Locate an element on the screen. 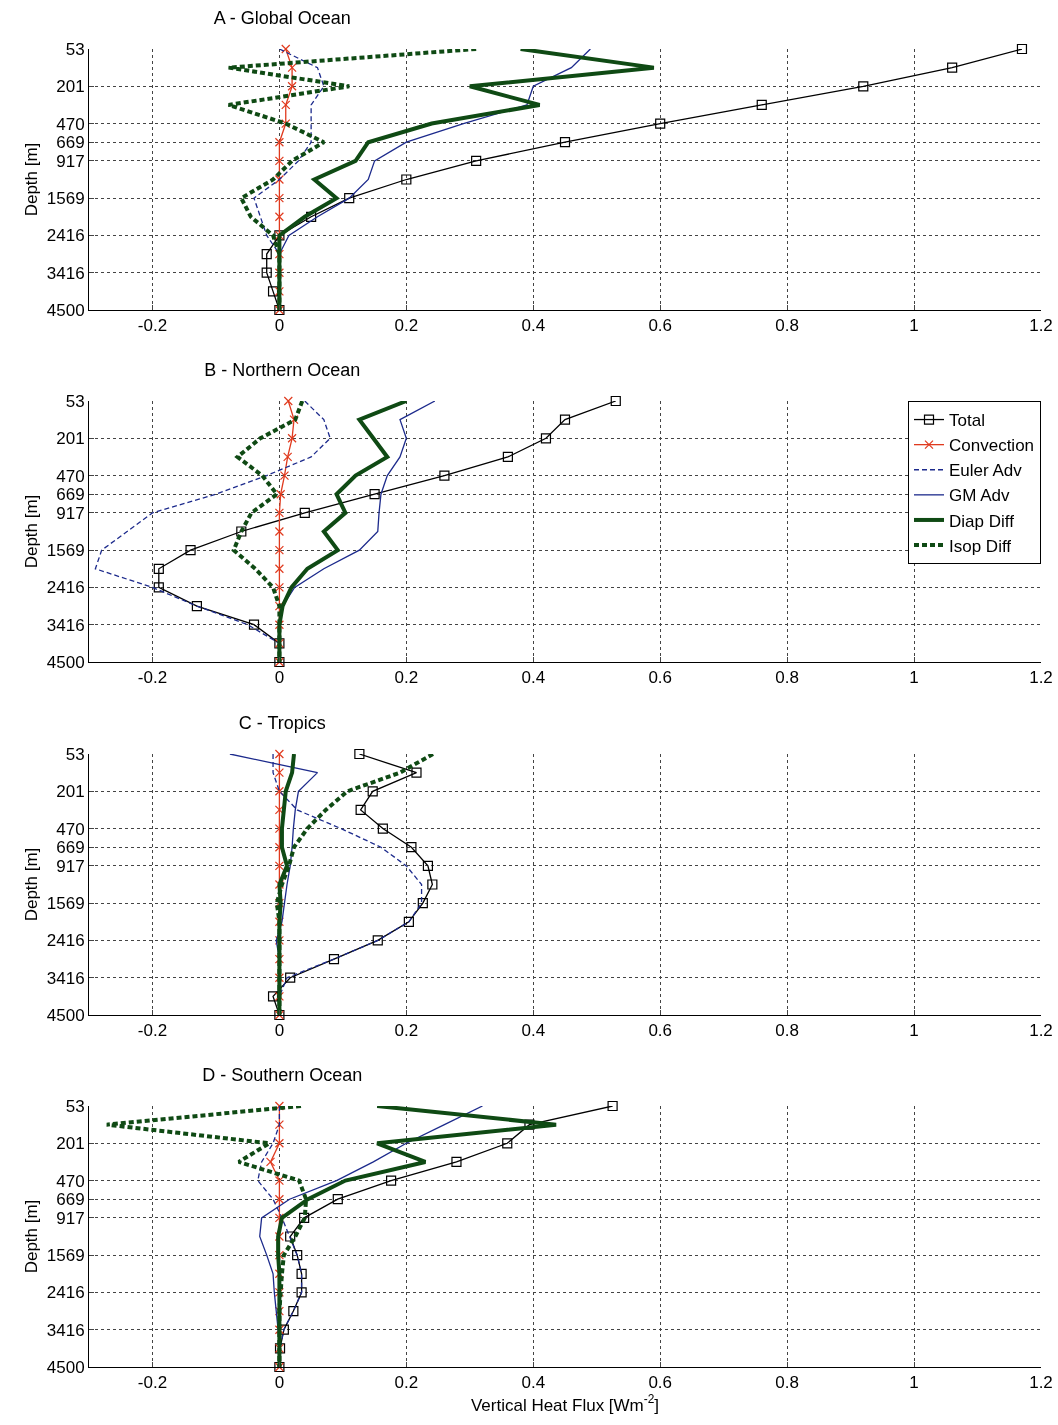  chart-title: A - Global Ocean is located at coordinates (282, 17).